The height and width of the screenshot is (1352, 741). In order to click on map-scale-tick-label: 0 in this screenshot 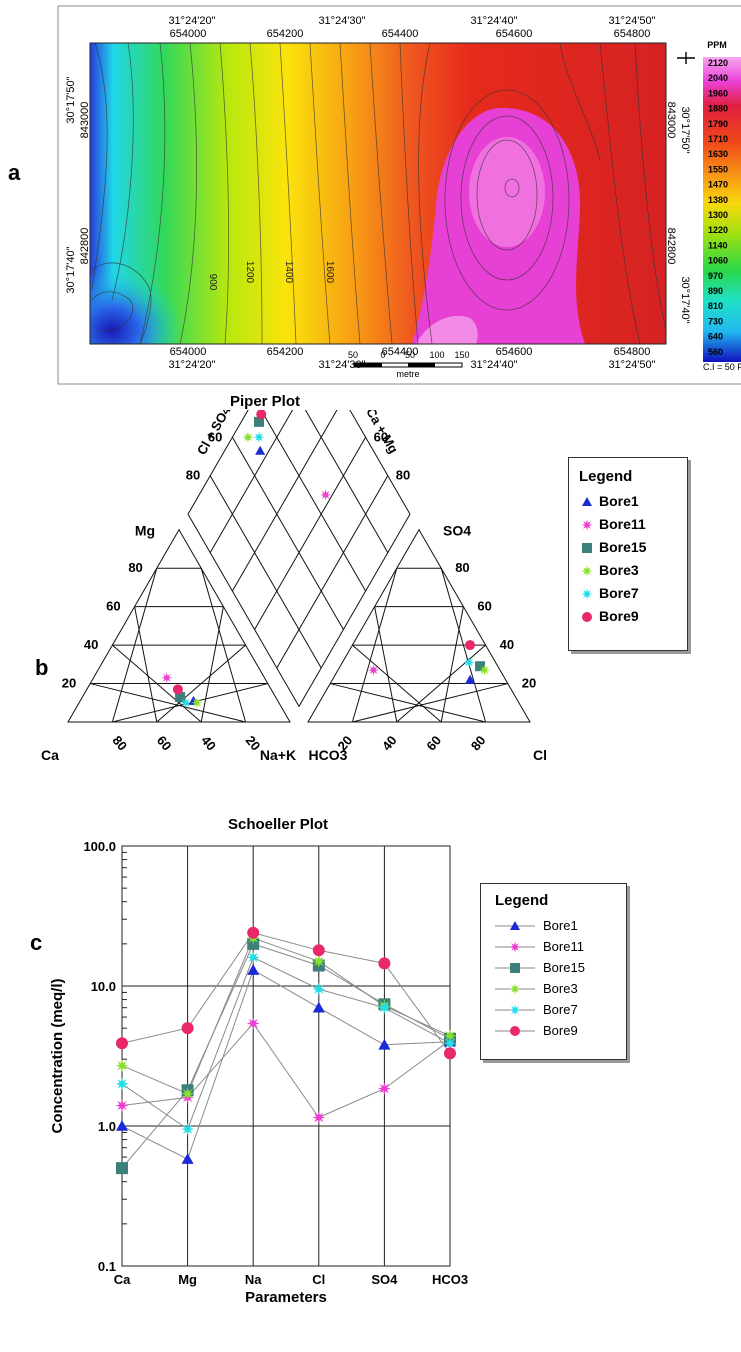, I will do `click(382, 355)`.